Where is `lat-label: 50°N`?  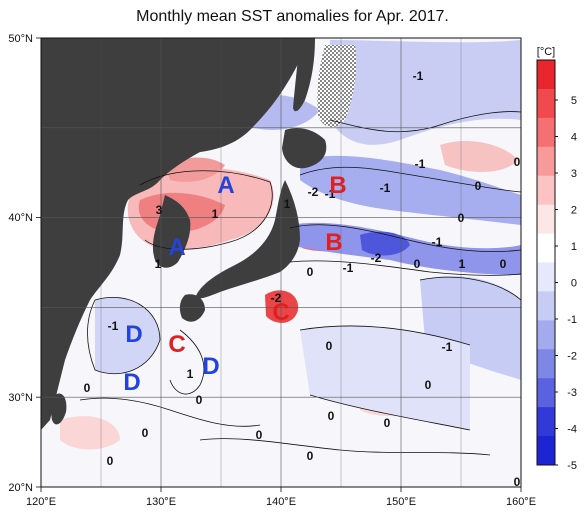
lat-label: 50°N is located at coordinates (20, 39).